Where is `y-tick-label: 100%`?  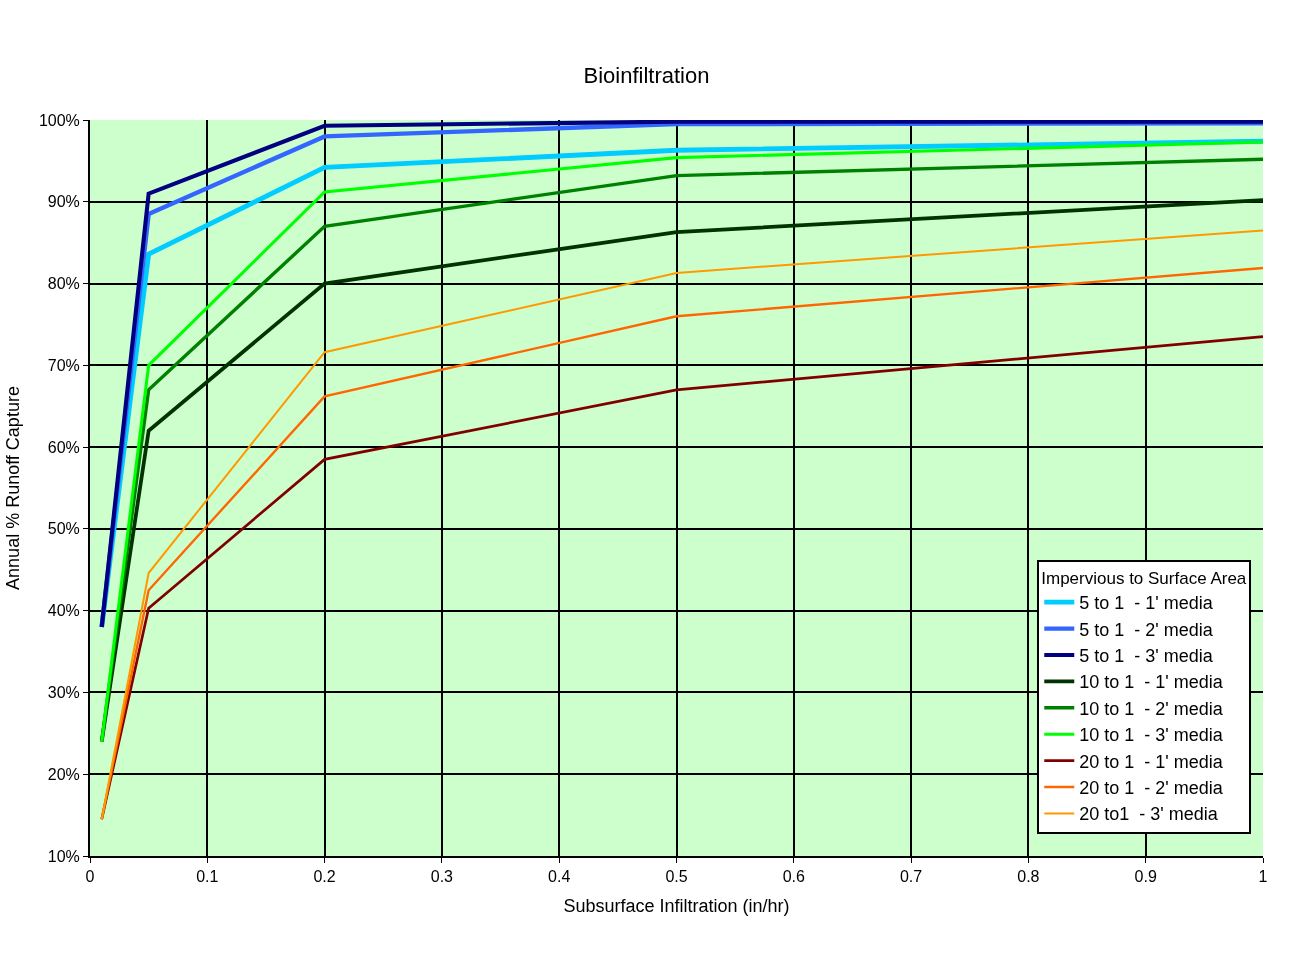
y-tick-label: 100% is located at coordinates (59, 120).